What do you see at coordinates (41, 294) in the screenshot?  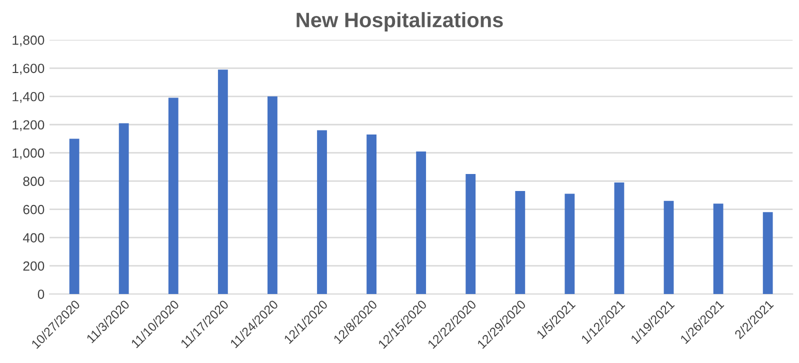 I see `y-tick-label: 0` at bounding box center [41, 294].